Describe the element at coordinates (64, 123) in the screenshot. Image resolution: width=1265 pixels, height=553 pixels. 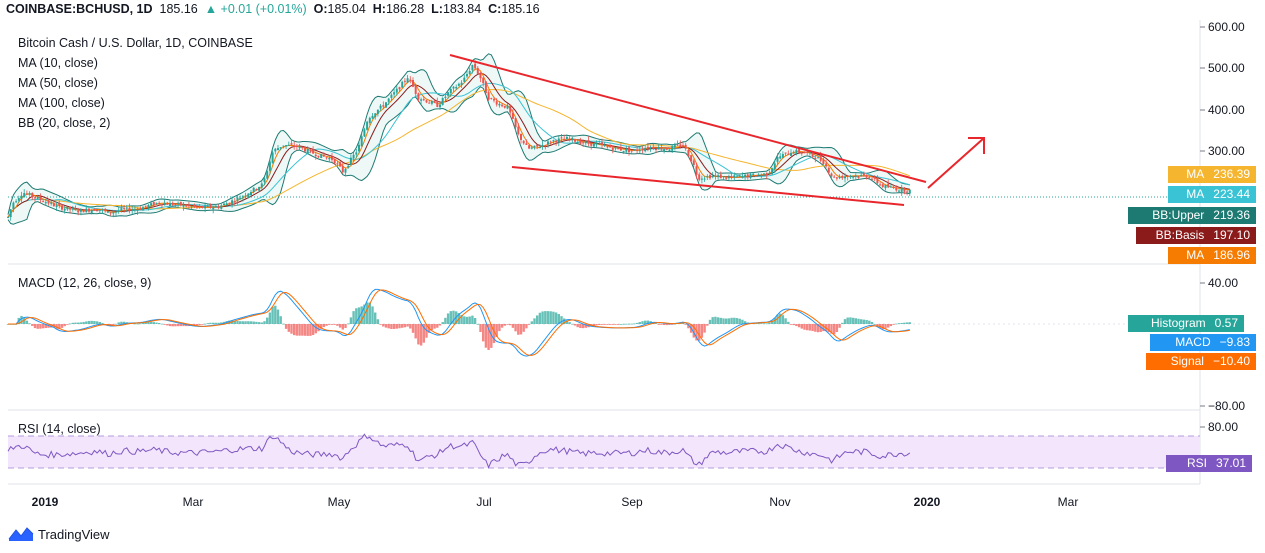
I see `legend-bb: BB (20, close, 2)` at that location.